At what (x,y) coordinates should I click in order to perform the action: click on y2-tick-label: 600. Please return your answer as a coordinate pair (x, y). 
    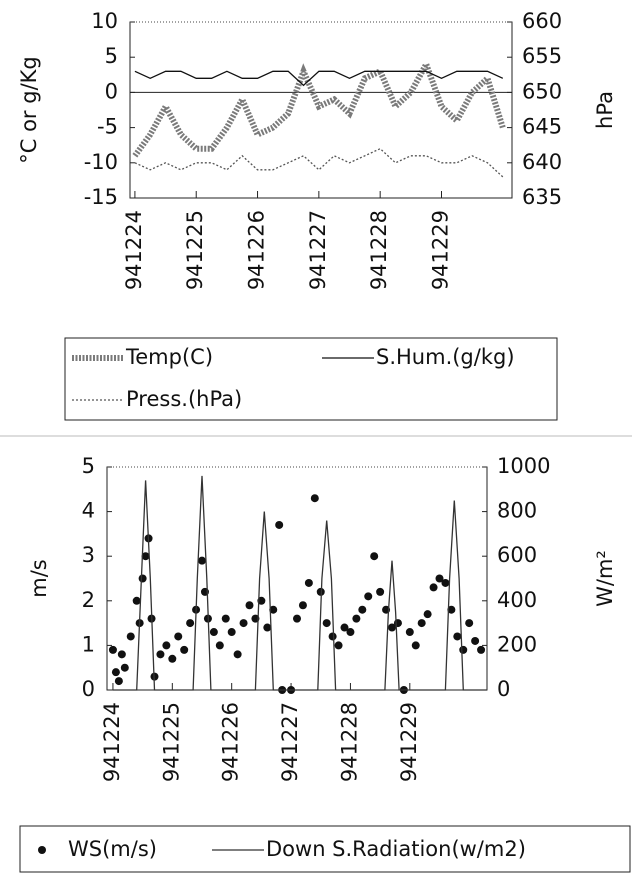
    Looking at the image, I should click on (517, 555).